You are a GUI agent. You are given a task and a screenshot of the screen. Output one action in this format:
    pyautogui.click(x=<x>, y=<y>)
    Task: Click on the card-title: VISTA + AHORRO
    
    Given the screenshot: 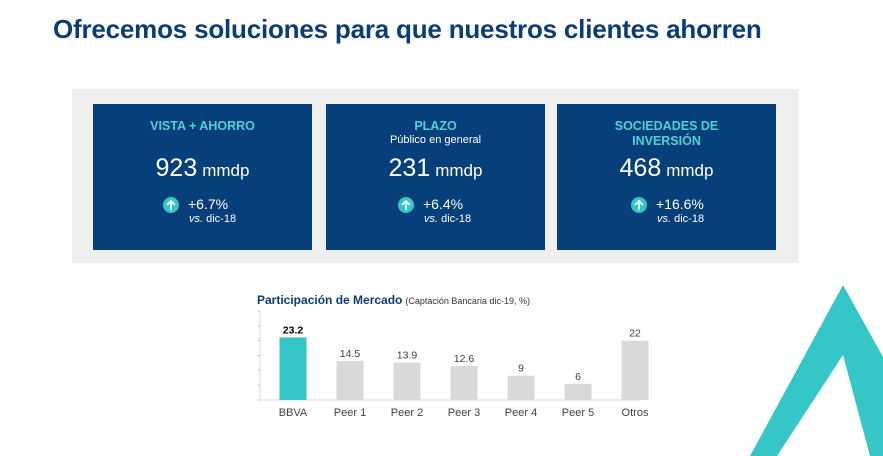 What is the action you would take?
    pyautogui.click(x=202, y=126)
    